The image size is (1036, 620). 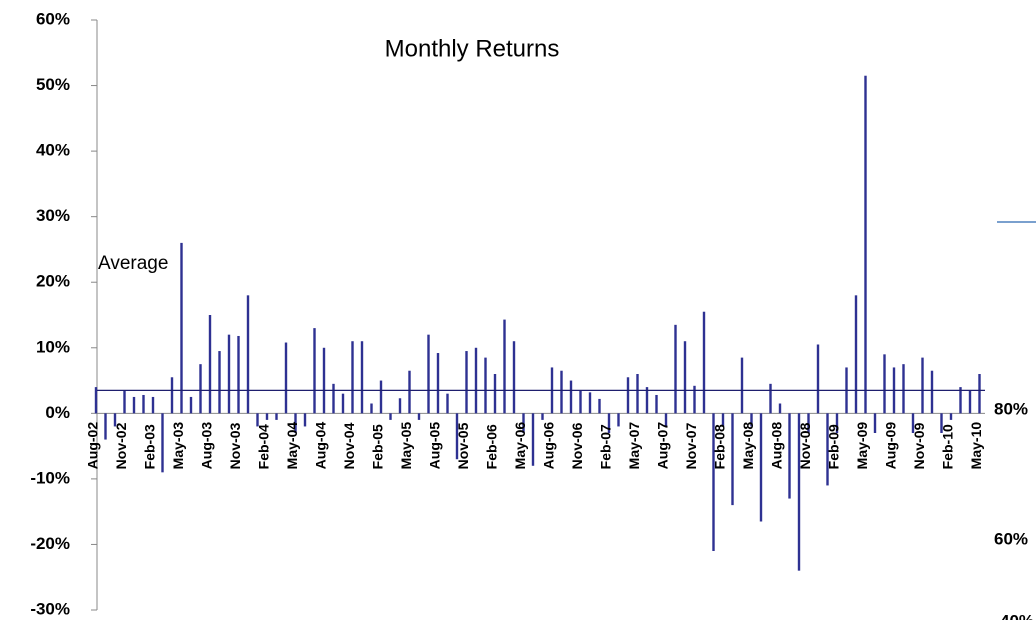 I want to click on clipped-axis-label: 80%, so click(x=1011, y=408).